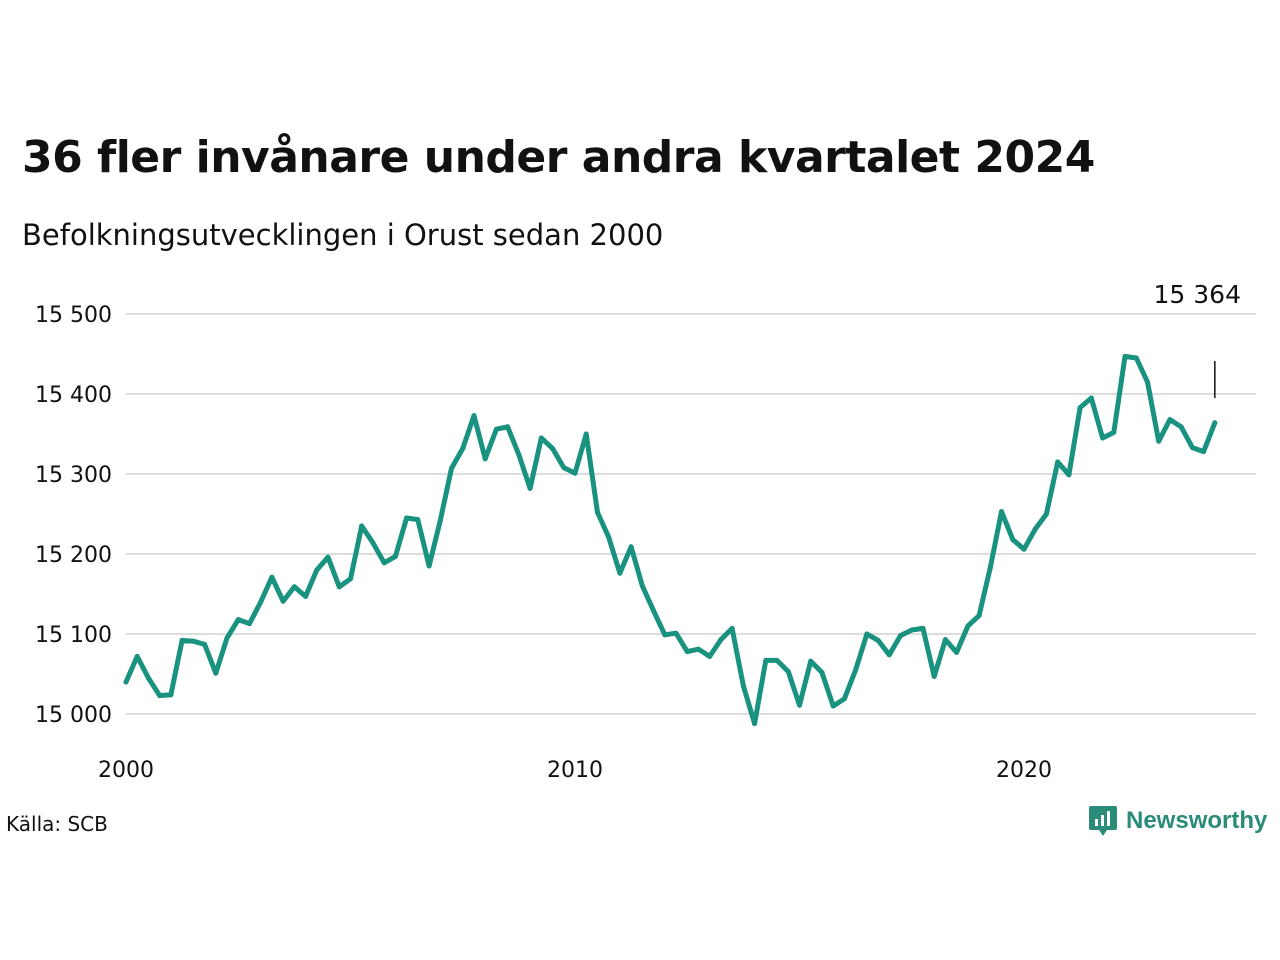  Describe the element at coordinates (126, 770) in the screenshot. I see `x-tick-label: 2000` at that location.